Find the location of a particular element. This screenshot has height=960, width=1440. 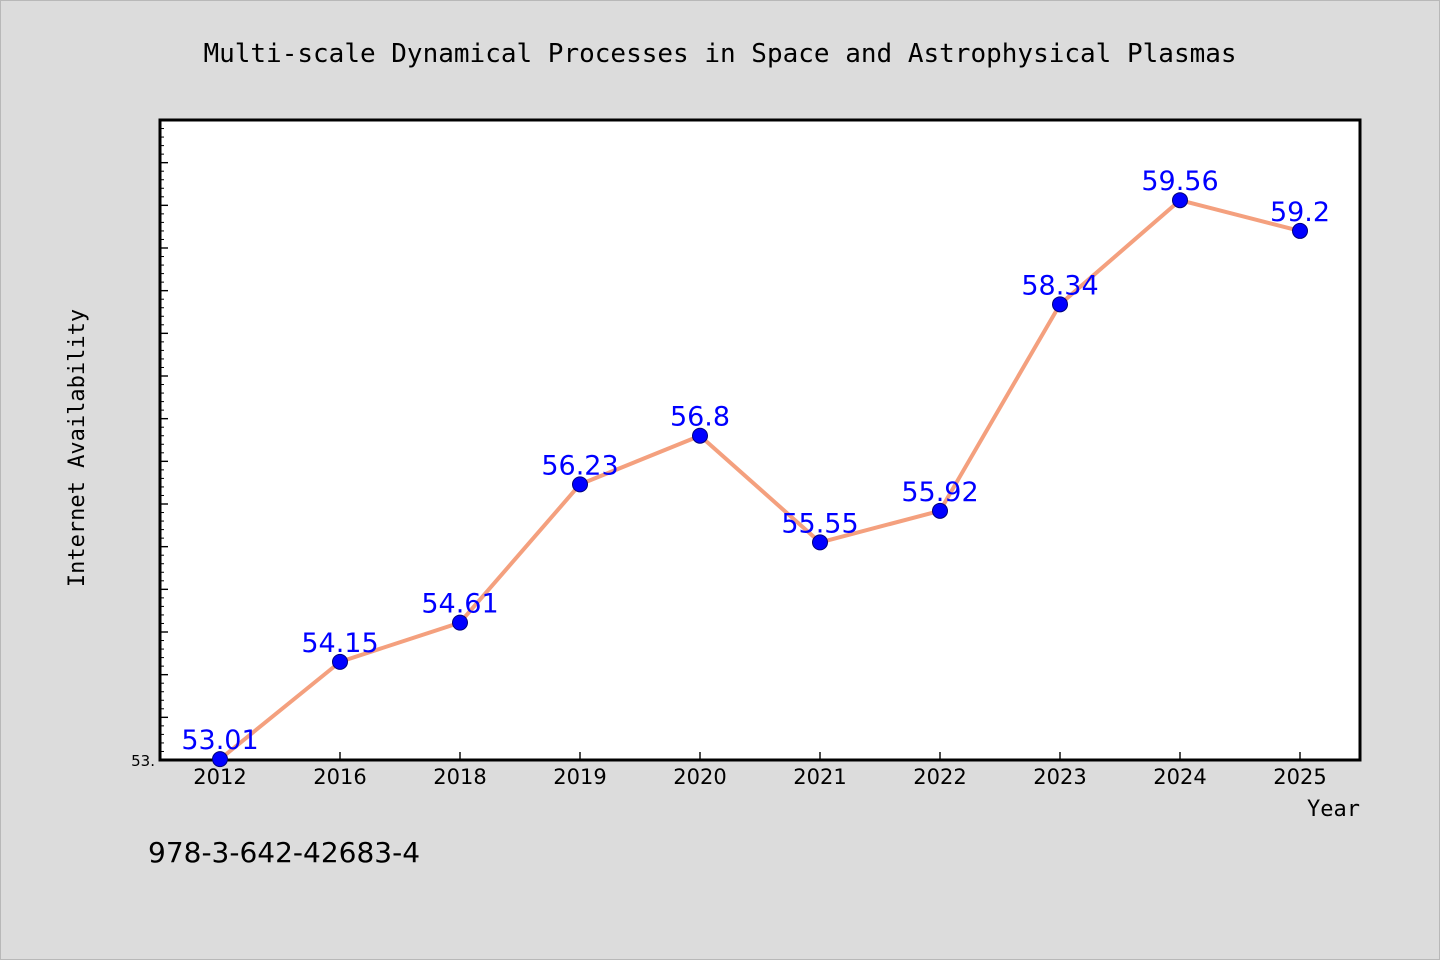

x-tick-label: 2018 is located at coordinates (459, 777).